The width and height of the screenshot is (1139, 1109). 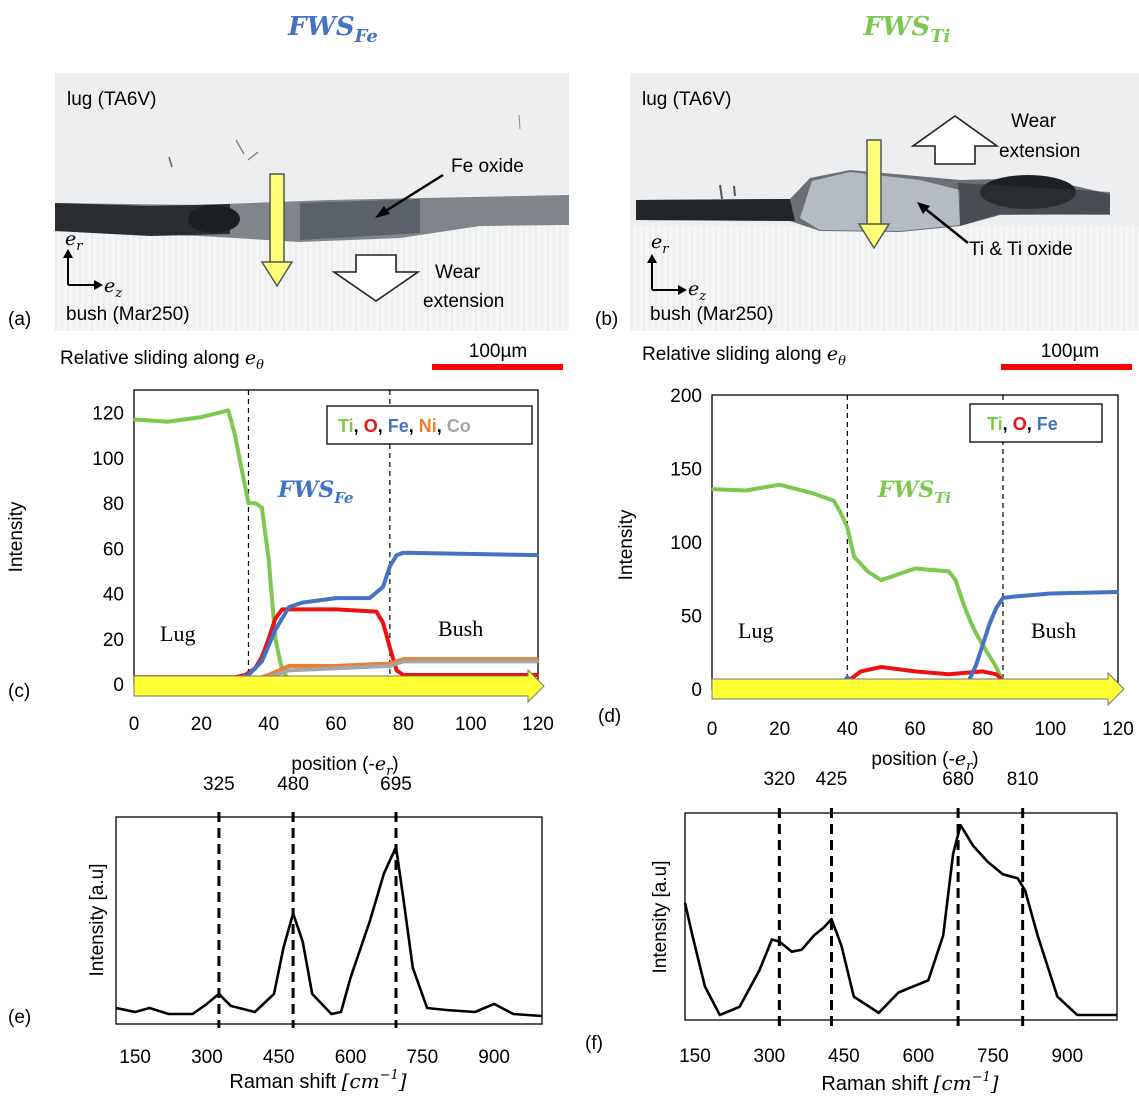 What do you see at coordinates (422, 1057) in the screenshot?
I see `xtick-label-e: 750` at bounding box center [422, 1057].